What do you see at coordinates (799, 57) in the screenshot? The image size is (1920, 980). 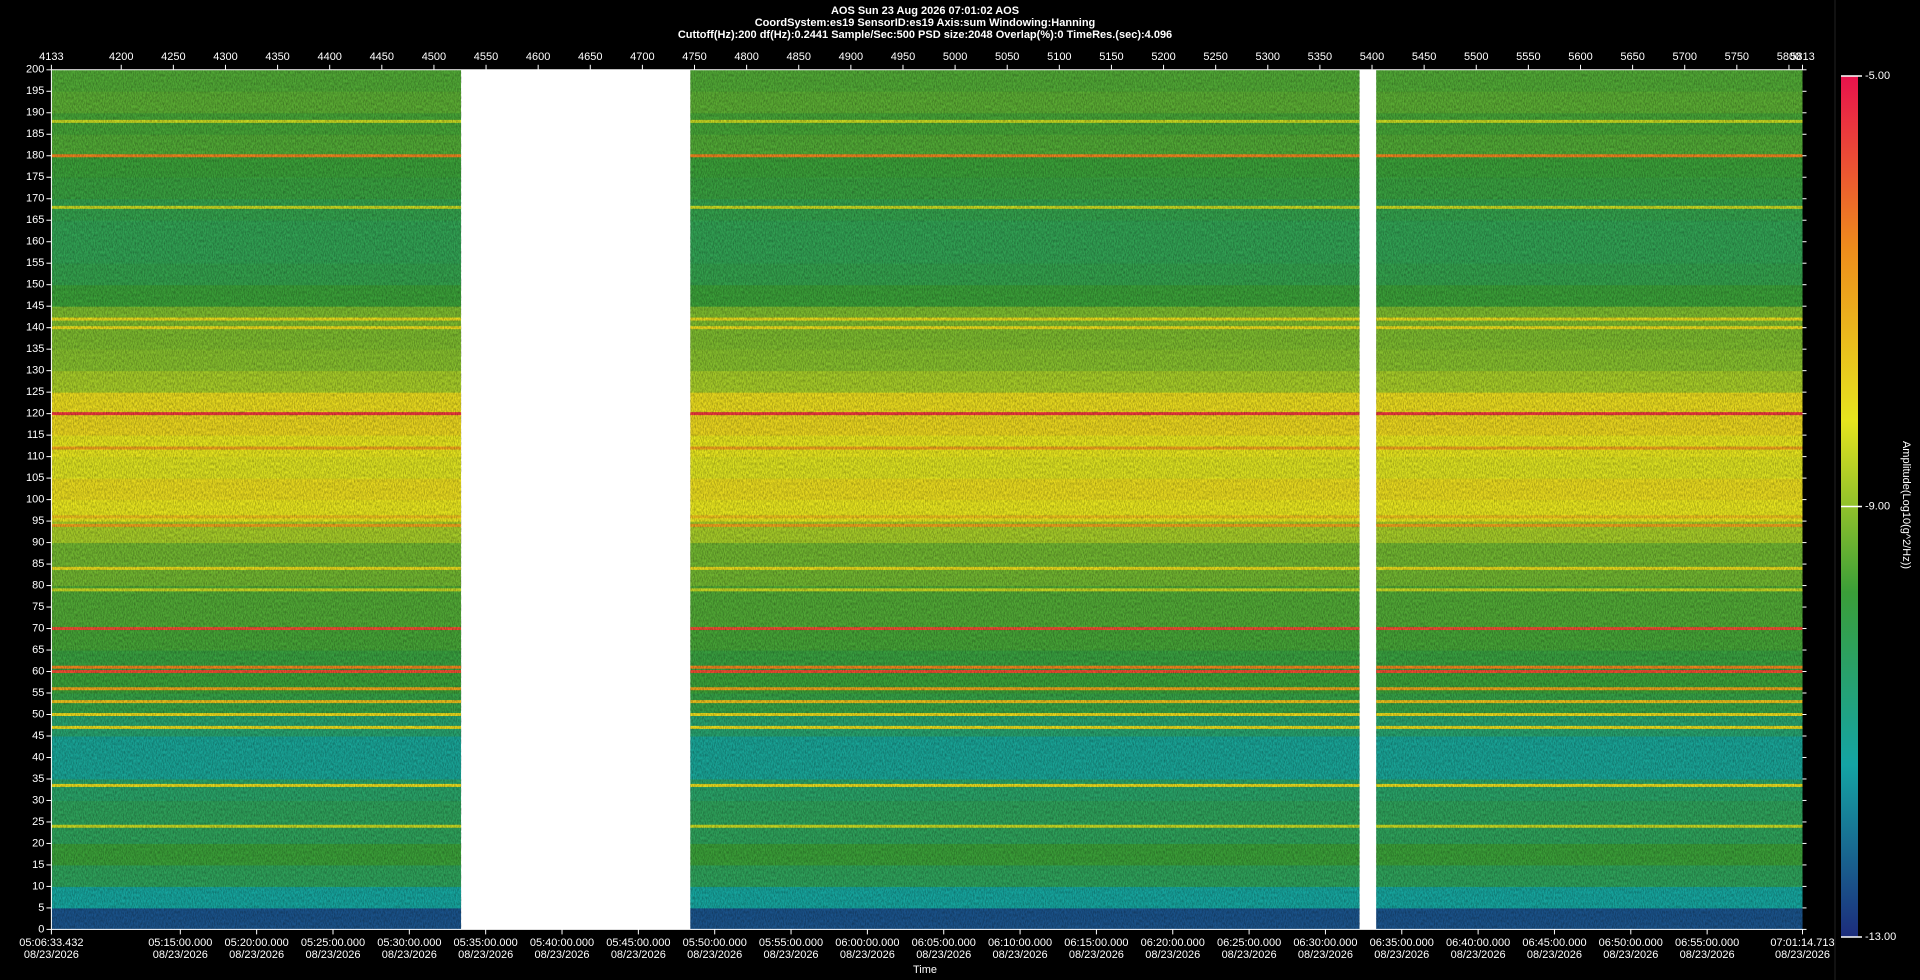 I see `top-tick-label: 4850` at bounding box center [799, 57].